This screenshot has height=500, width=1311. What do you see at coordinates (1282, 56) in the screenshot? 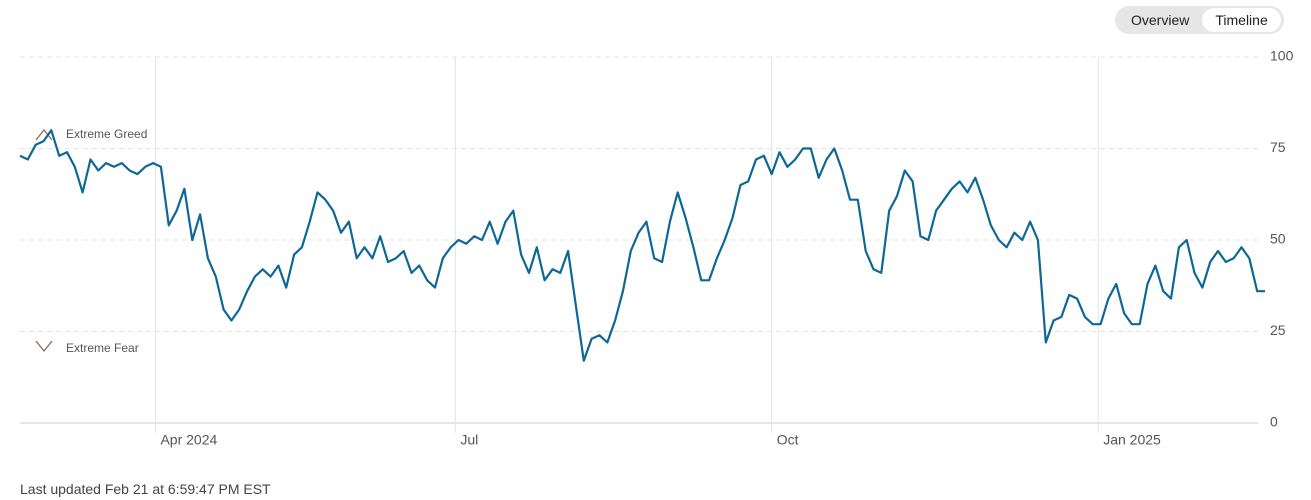
I see `y-tick-label: 100` at bounding box center [1282, 56].